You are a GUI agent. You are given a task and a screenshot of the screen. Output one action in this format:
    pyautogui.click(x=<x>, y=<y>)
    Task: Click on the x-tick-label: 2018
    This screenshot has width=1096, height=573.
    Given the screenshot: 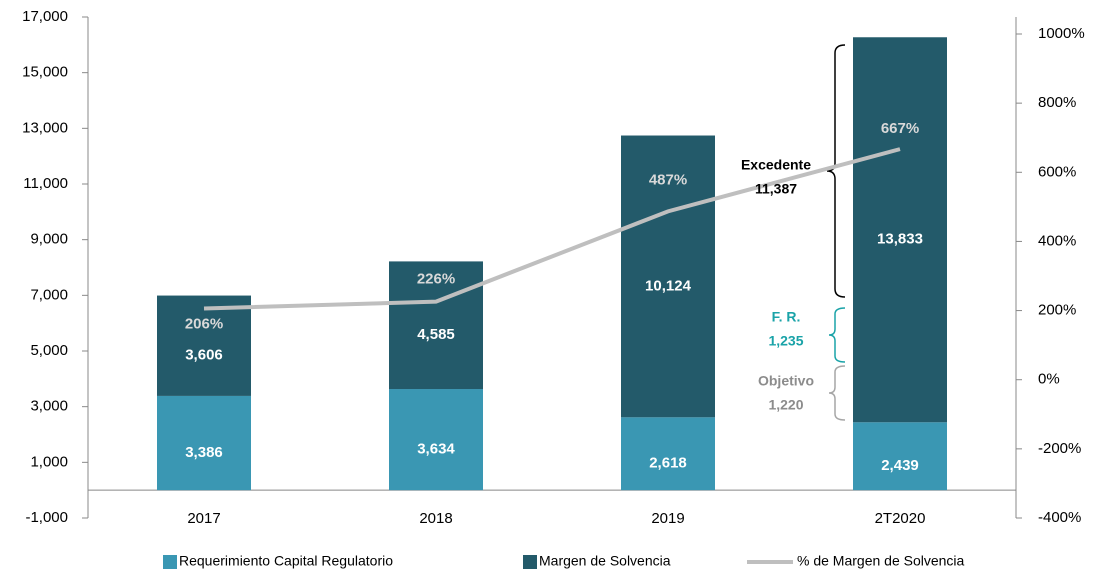 What is the action you would take?
    pyautogui.click(x=435, y=518)
    